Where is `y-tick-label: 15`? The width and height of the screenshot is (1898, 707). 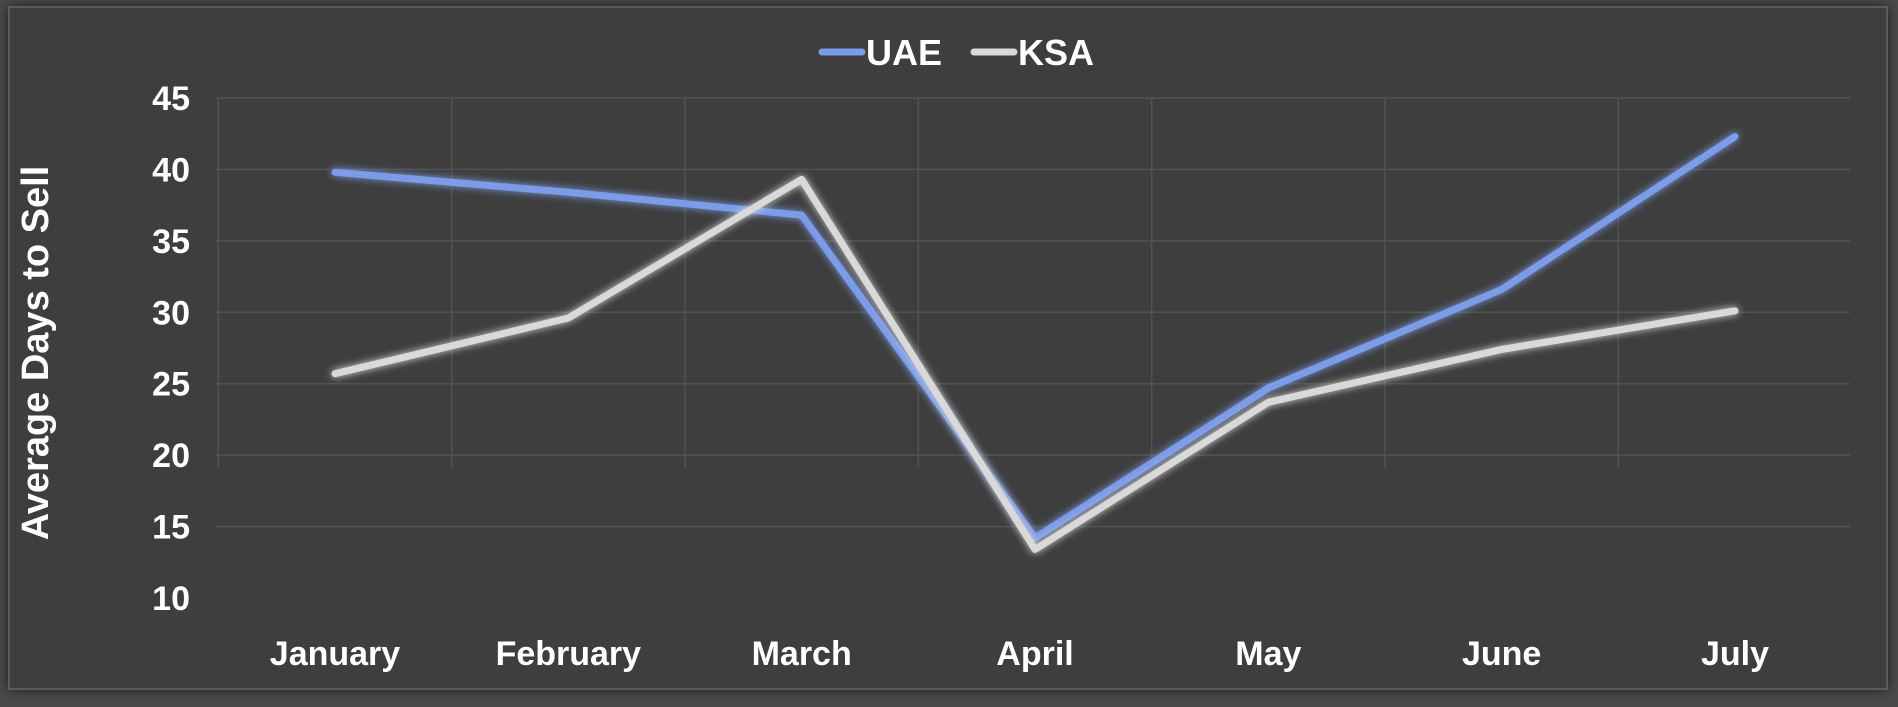
y-tick-label: 15 is located at coordinates (171, 528).